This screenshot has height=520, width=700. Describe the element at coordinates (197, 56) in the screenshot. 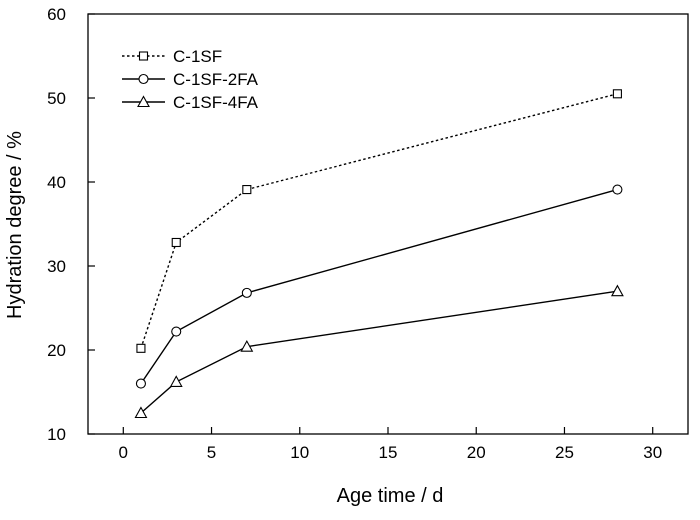

I see `legend-label: C-1SF` at that location.